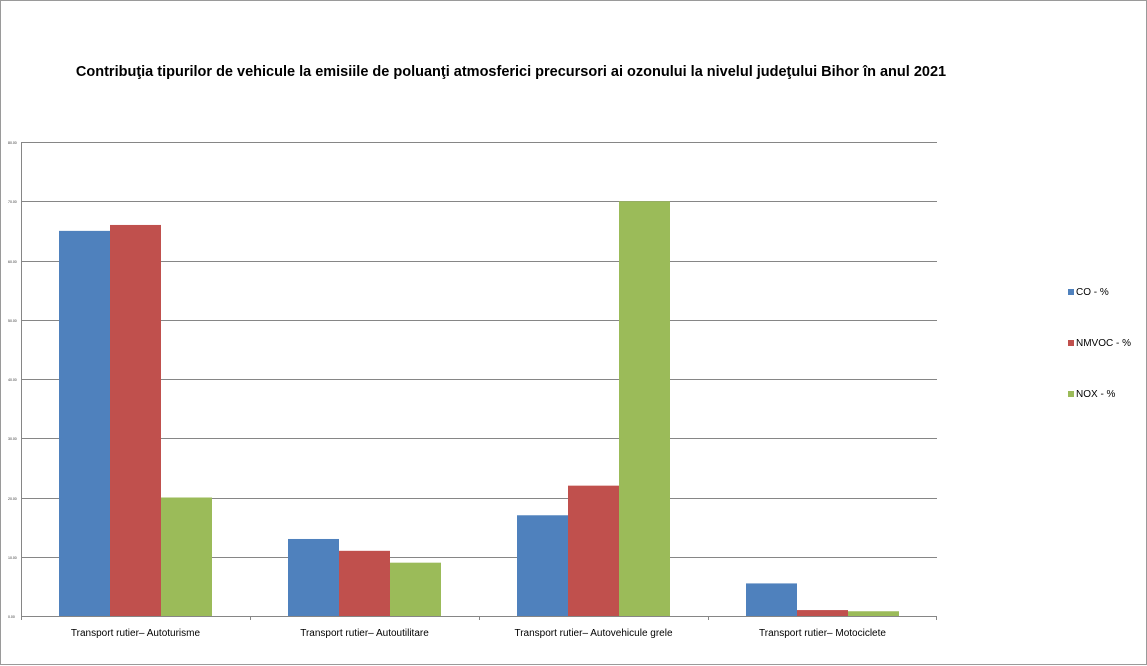  What do you see at coordinates (822, 633) in the screenshot?
I see `x-tick-label: Transport rutier– Motociclete` at bounding box center [822, 633].